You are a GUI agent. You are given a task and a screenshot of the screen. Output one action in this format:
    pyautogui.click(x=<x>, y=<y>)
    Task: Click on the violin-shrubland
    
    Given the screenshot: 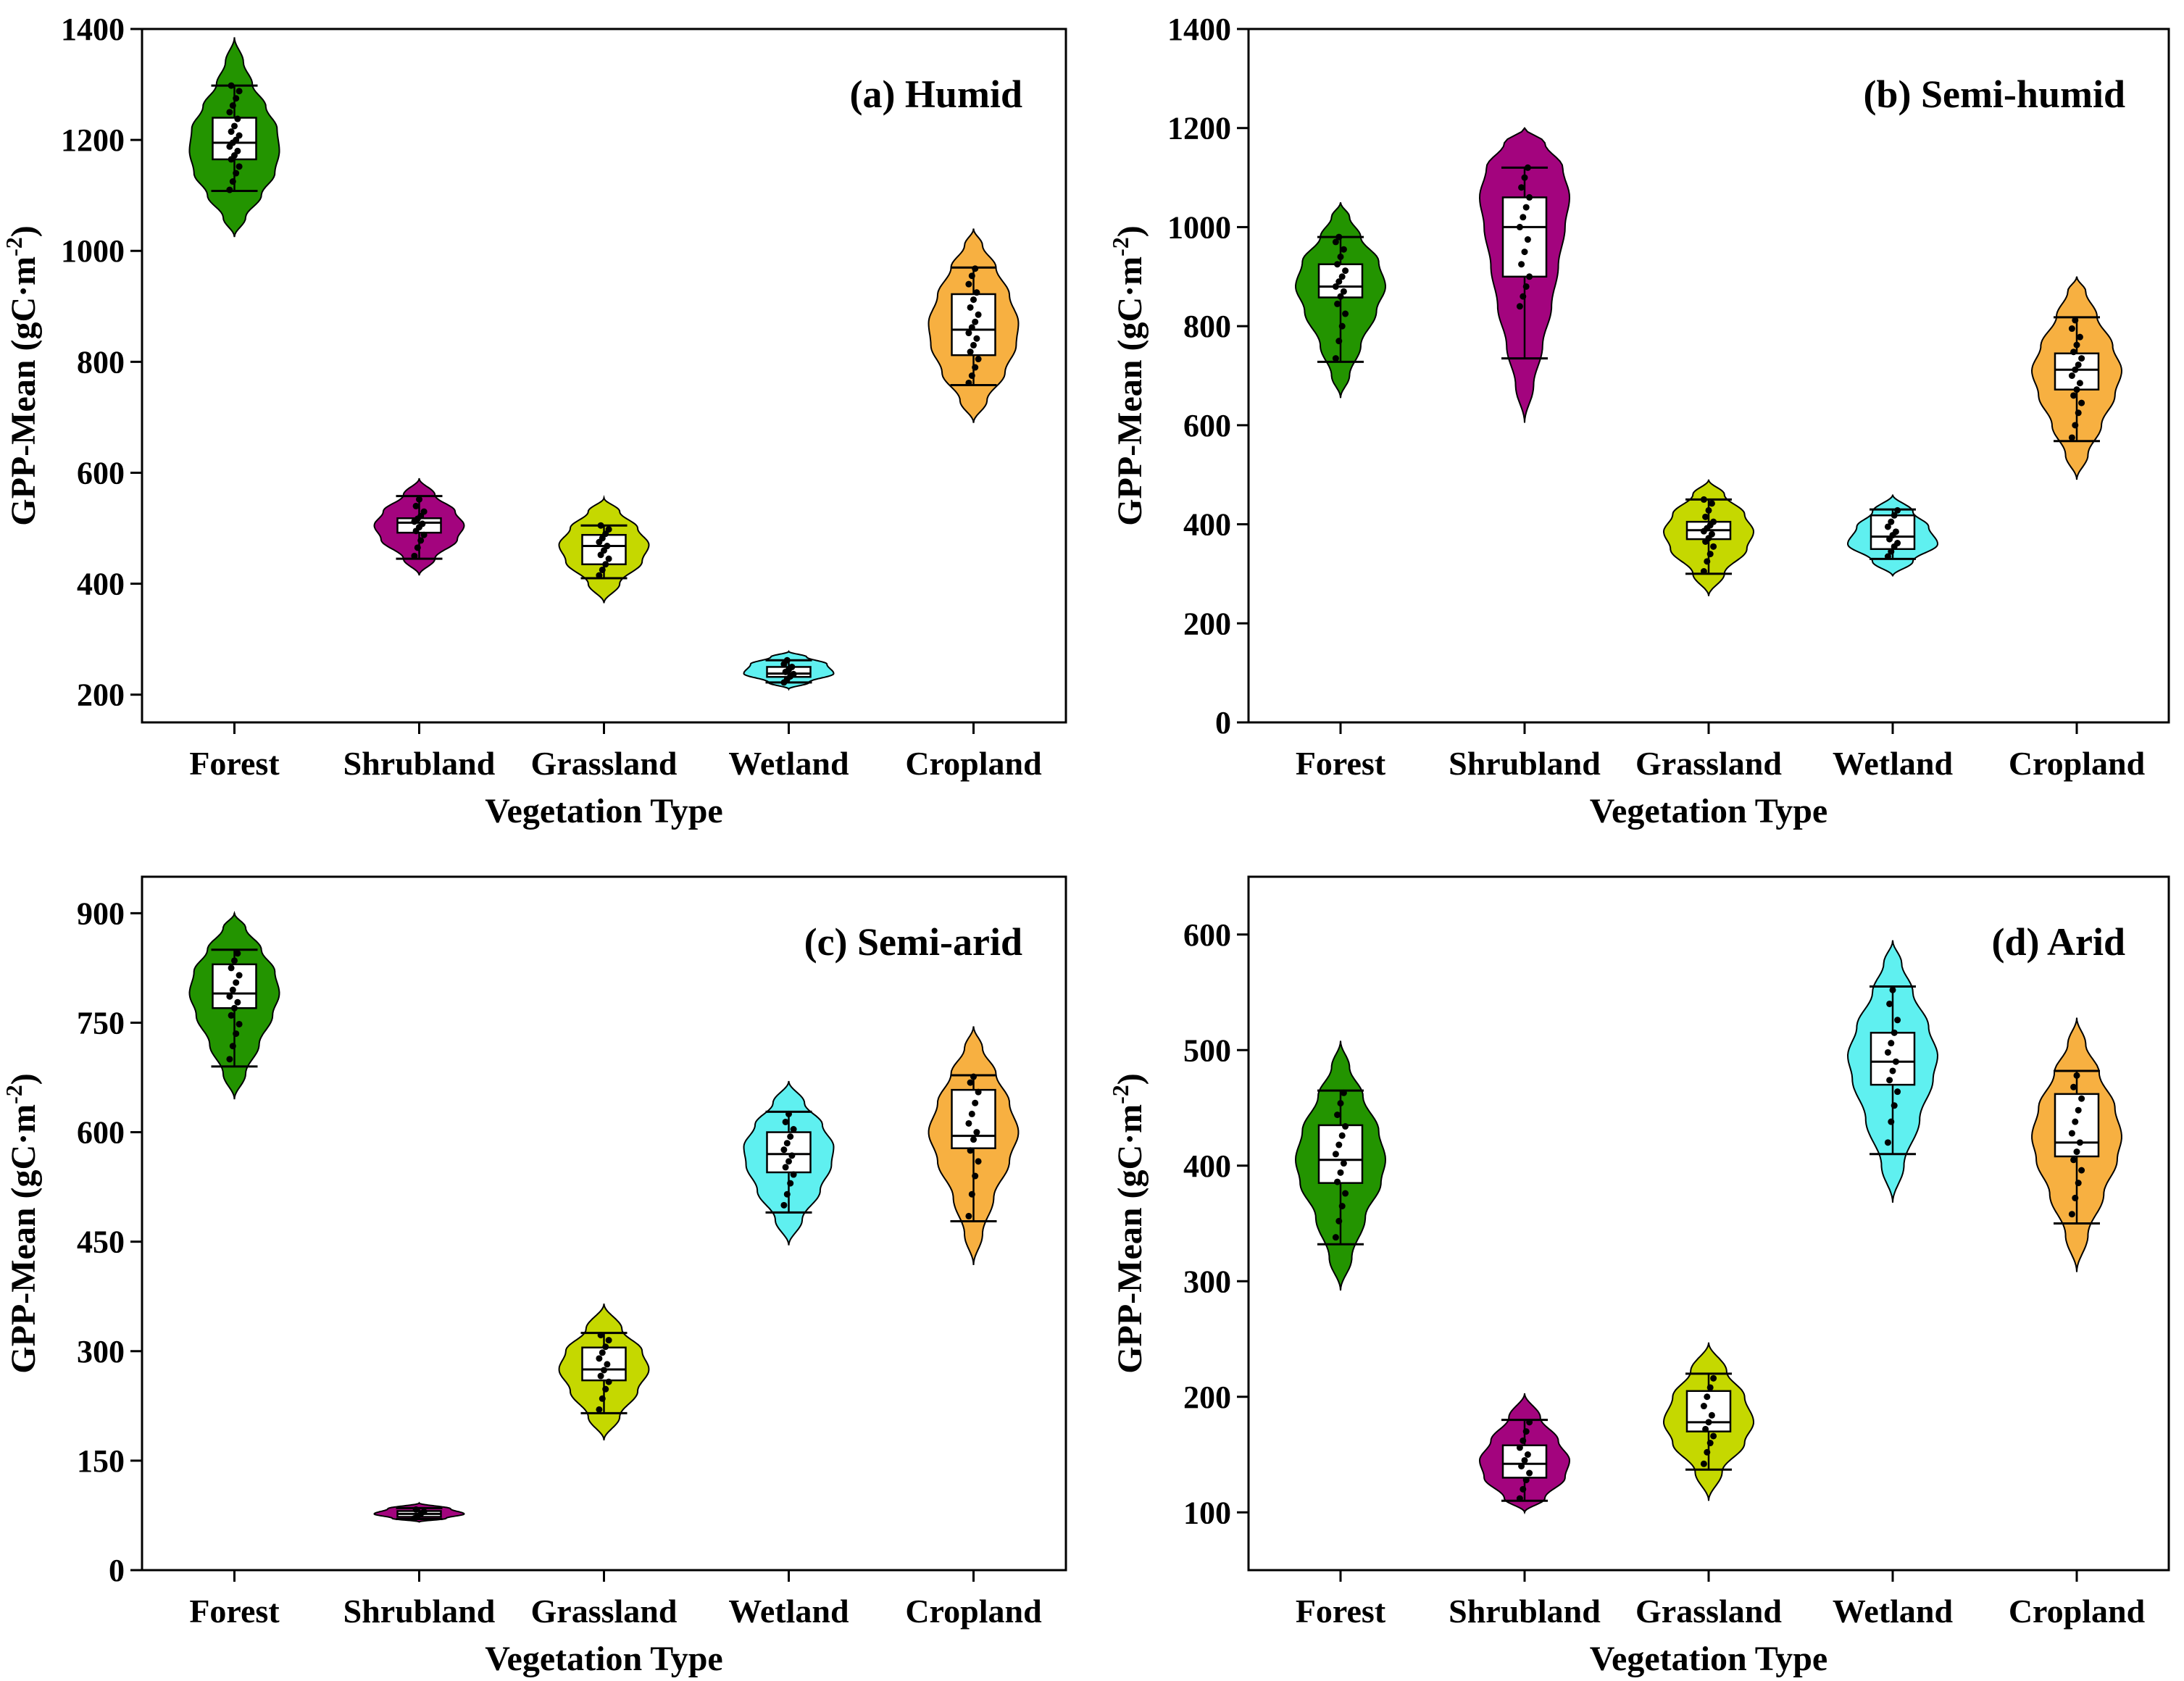 What is the action you would take?
    pyautogui.click(x=1525, y=275)
    